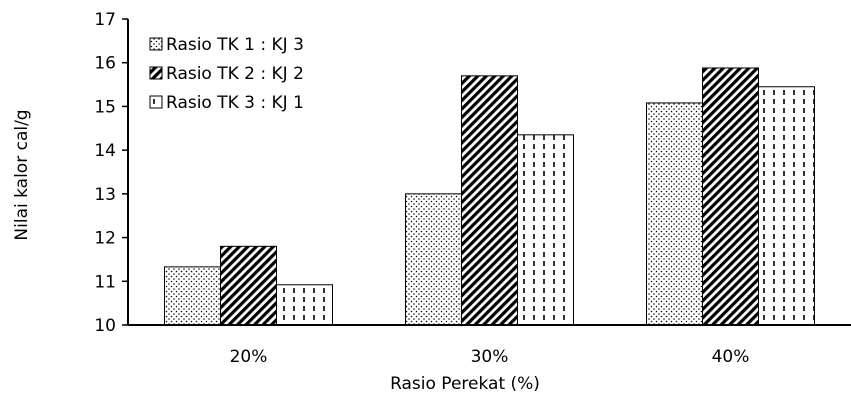  I want to click on legend-label-3: Rasio TK 3 : KJ 1, so click(235, 103).